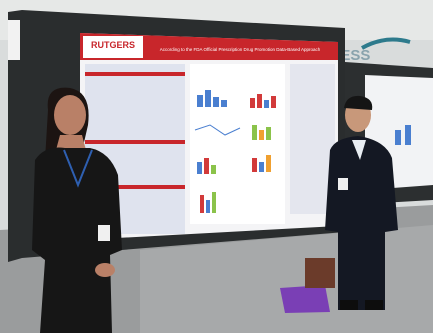  I want to click on figure-column, so click(237, 144).